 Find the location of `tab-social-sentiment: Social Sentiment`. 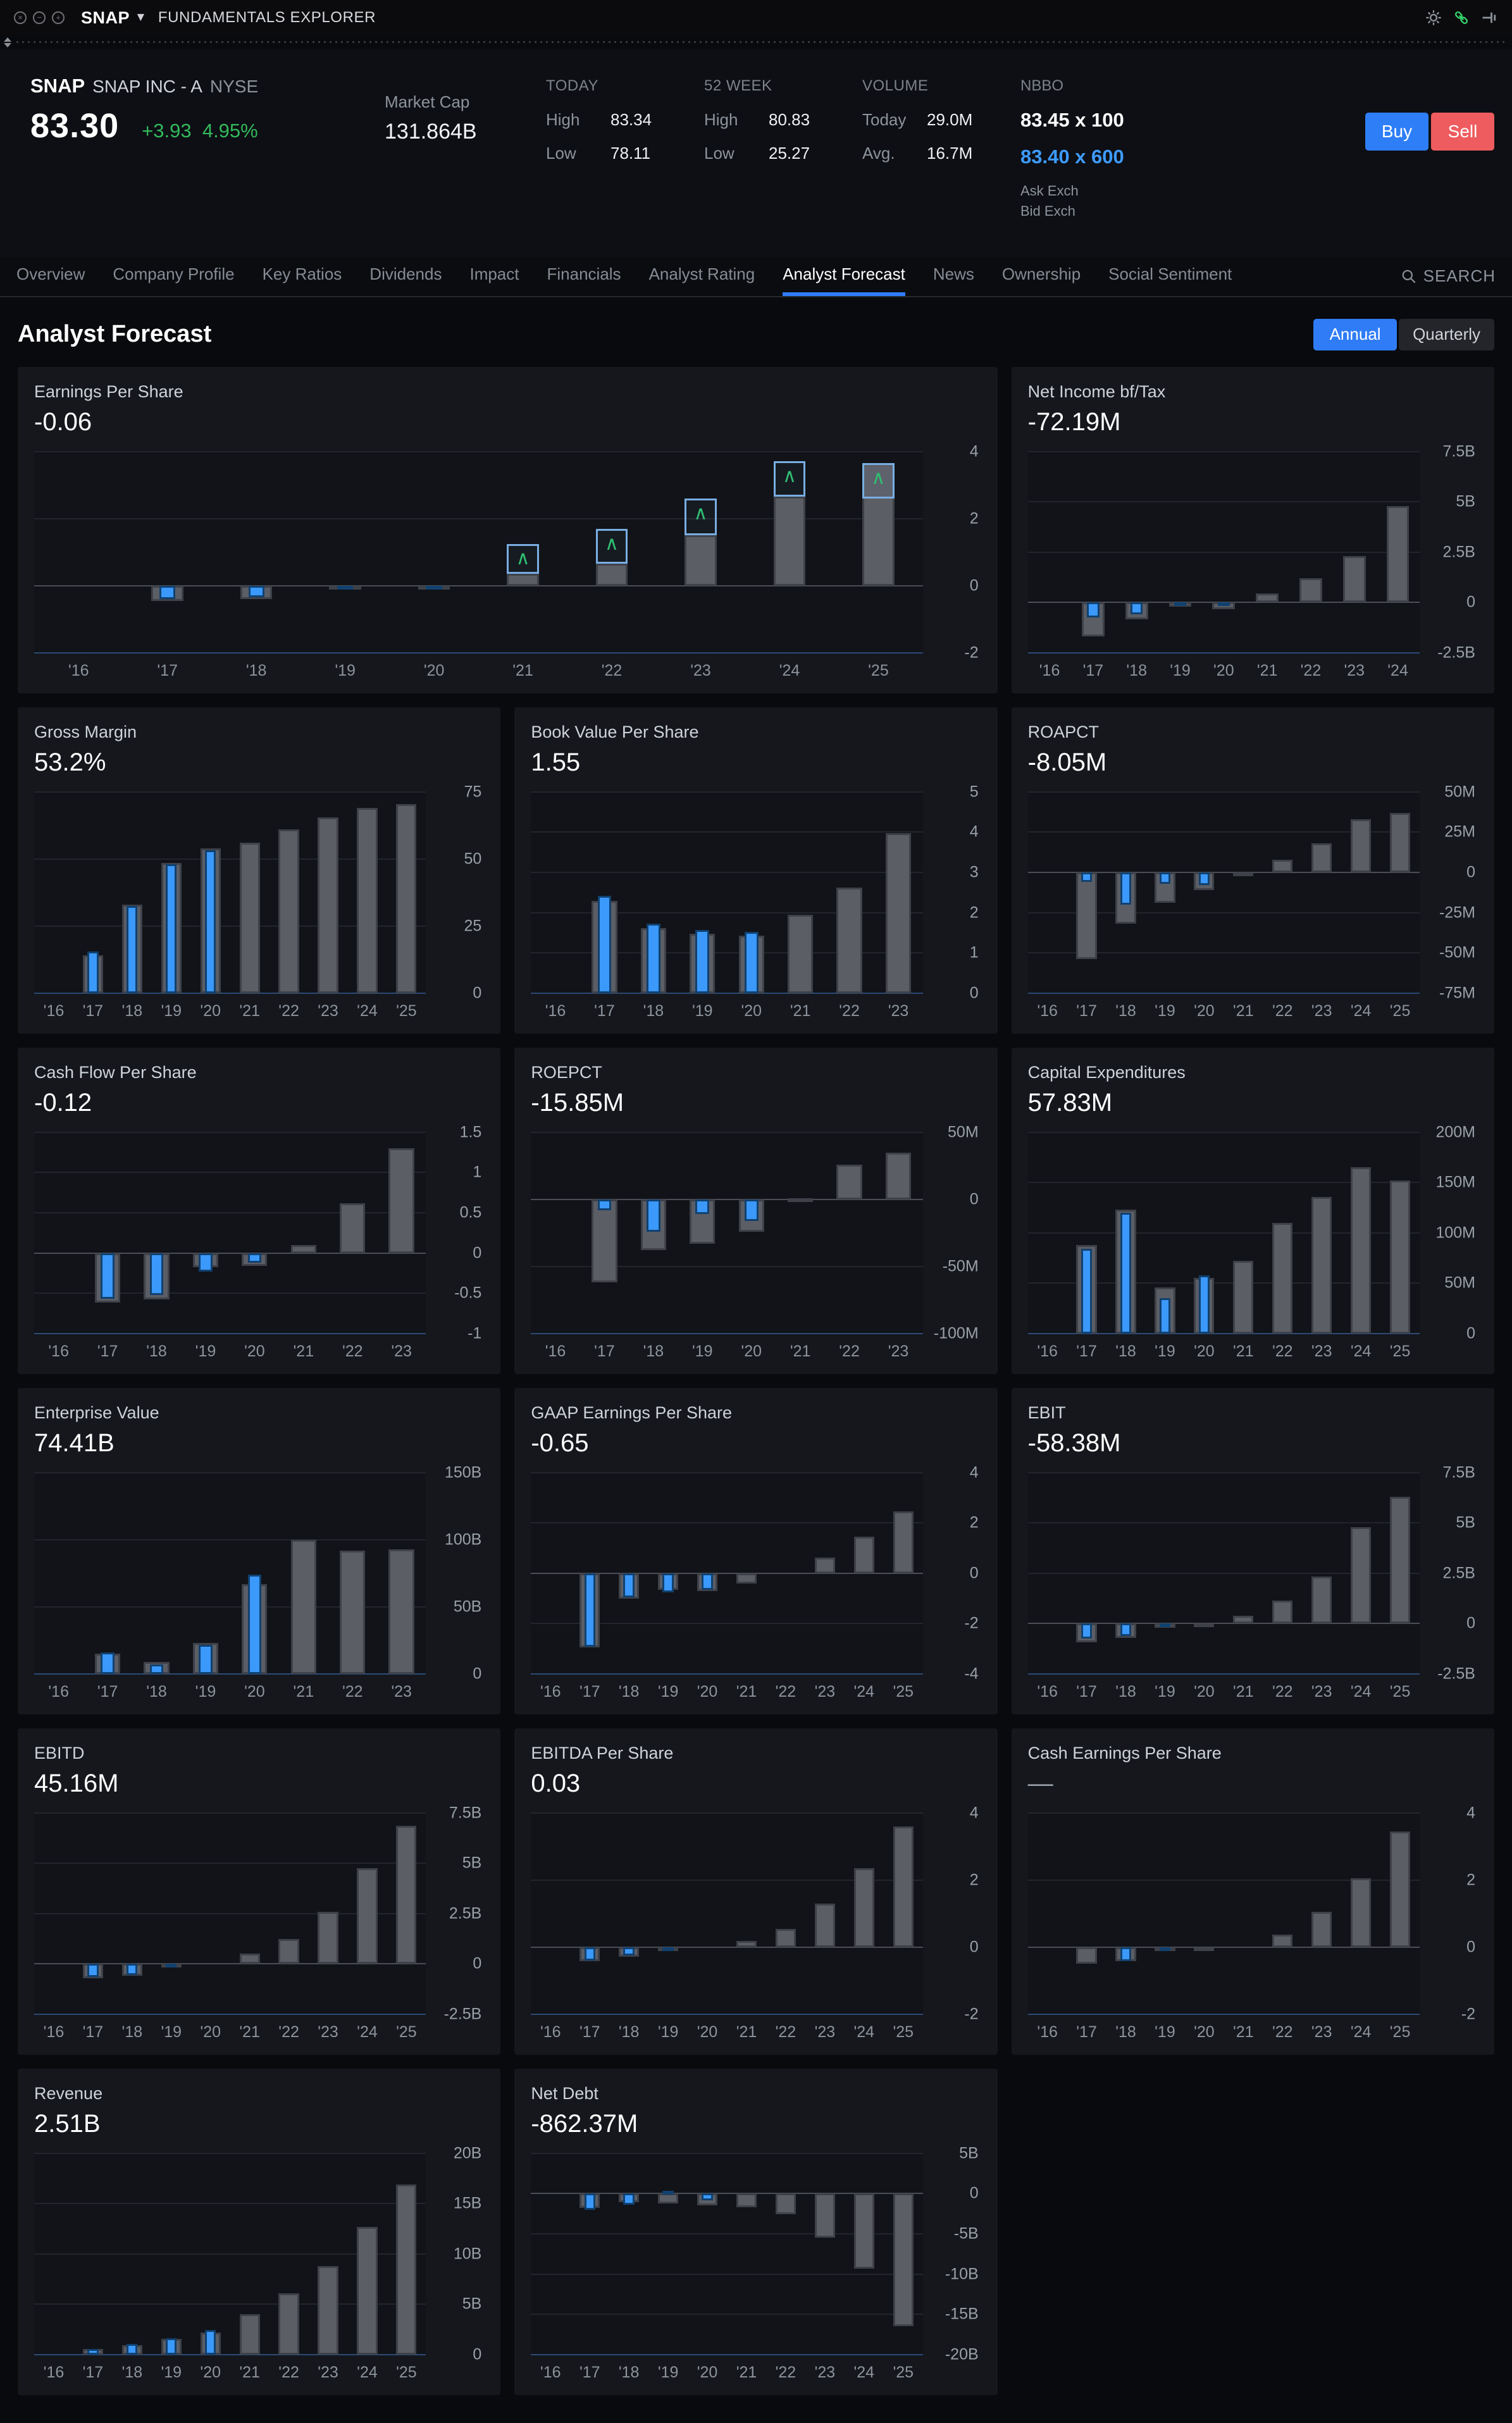

tab-social-sentiment: Social Sentiment is located at coordinates (1170, 274).